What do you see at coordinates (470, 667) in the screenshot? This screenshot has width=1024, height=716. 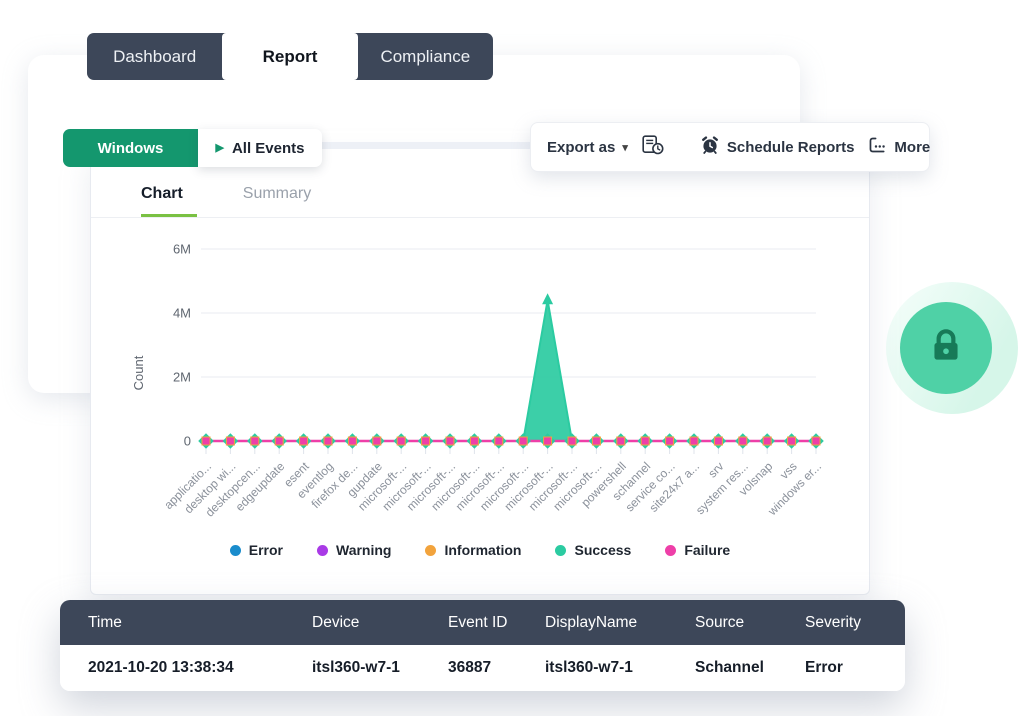 I see `table-cell: 36887` at bounding box center [470, 667].